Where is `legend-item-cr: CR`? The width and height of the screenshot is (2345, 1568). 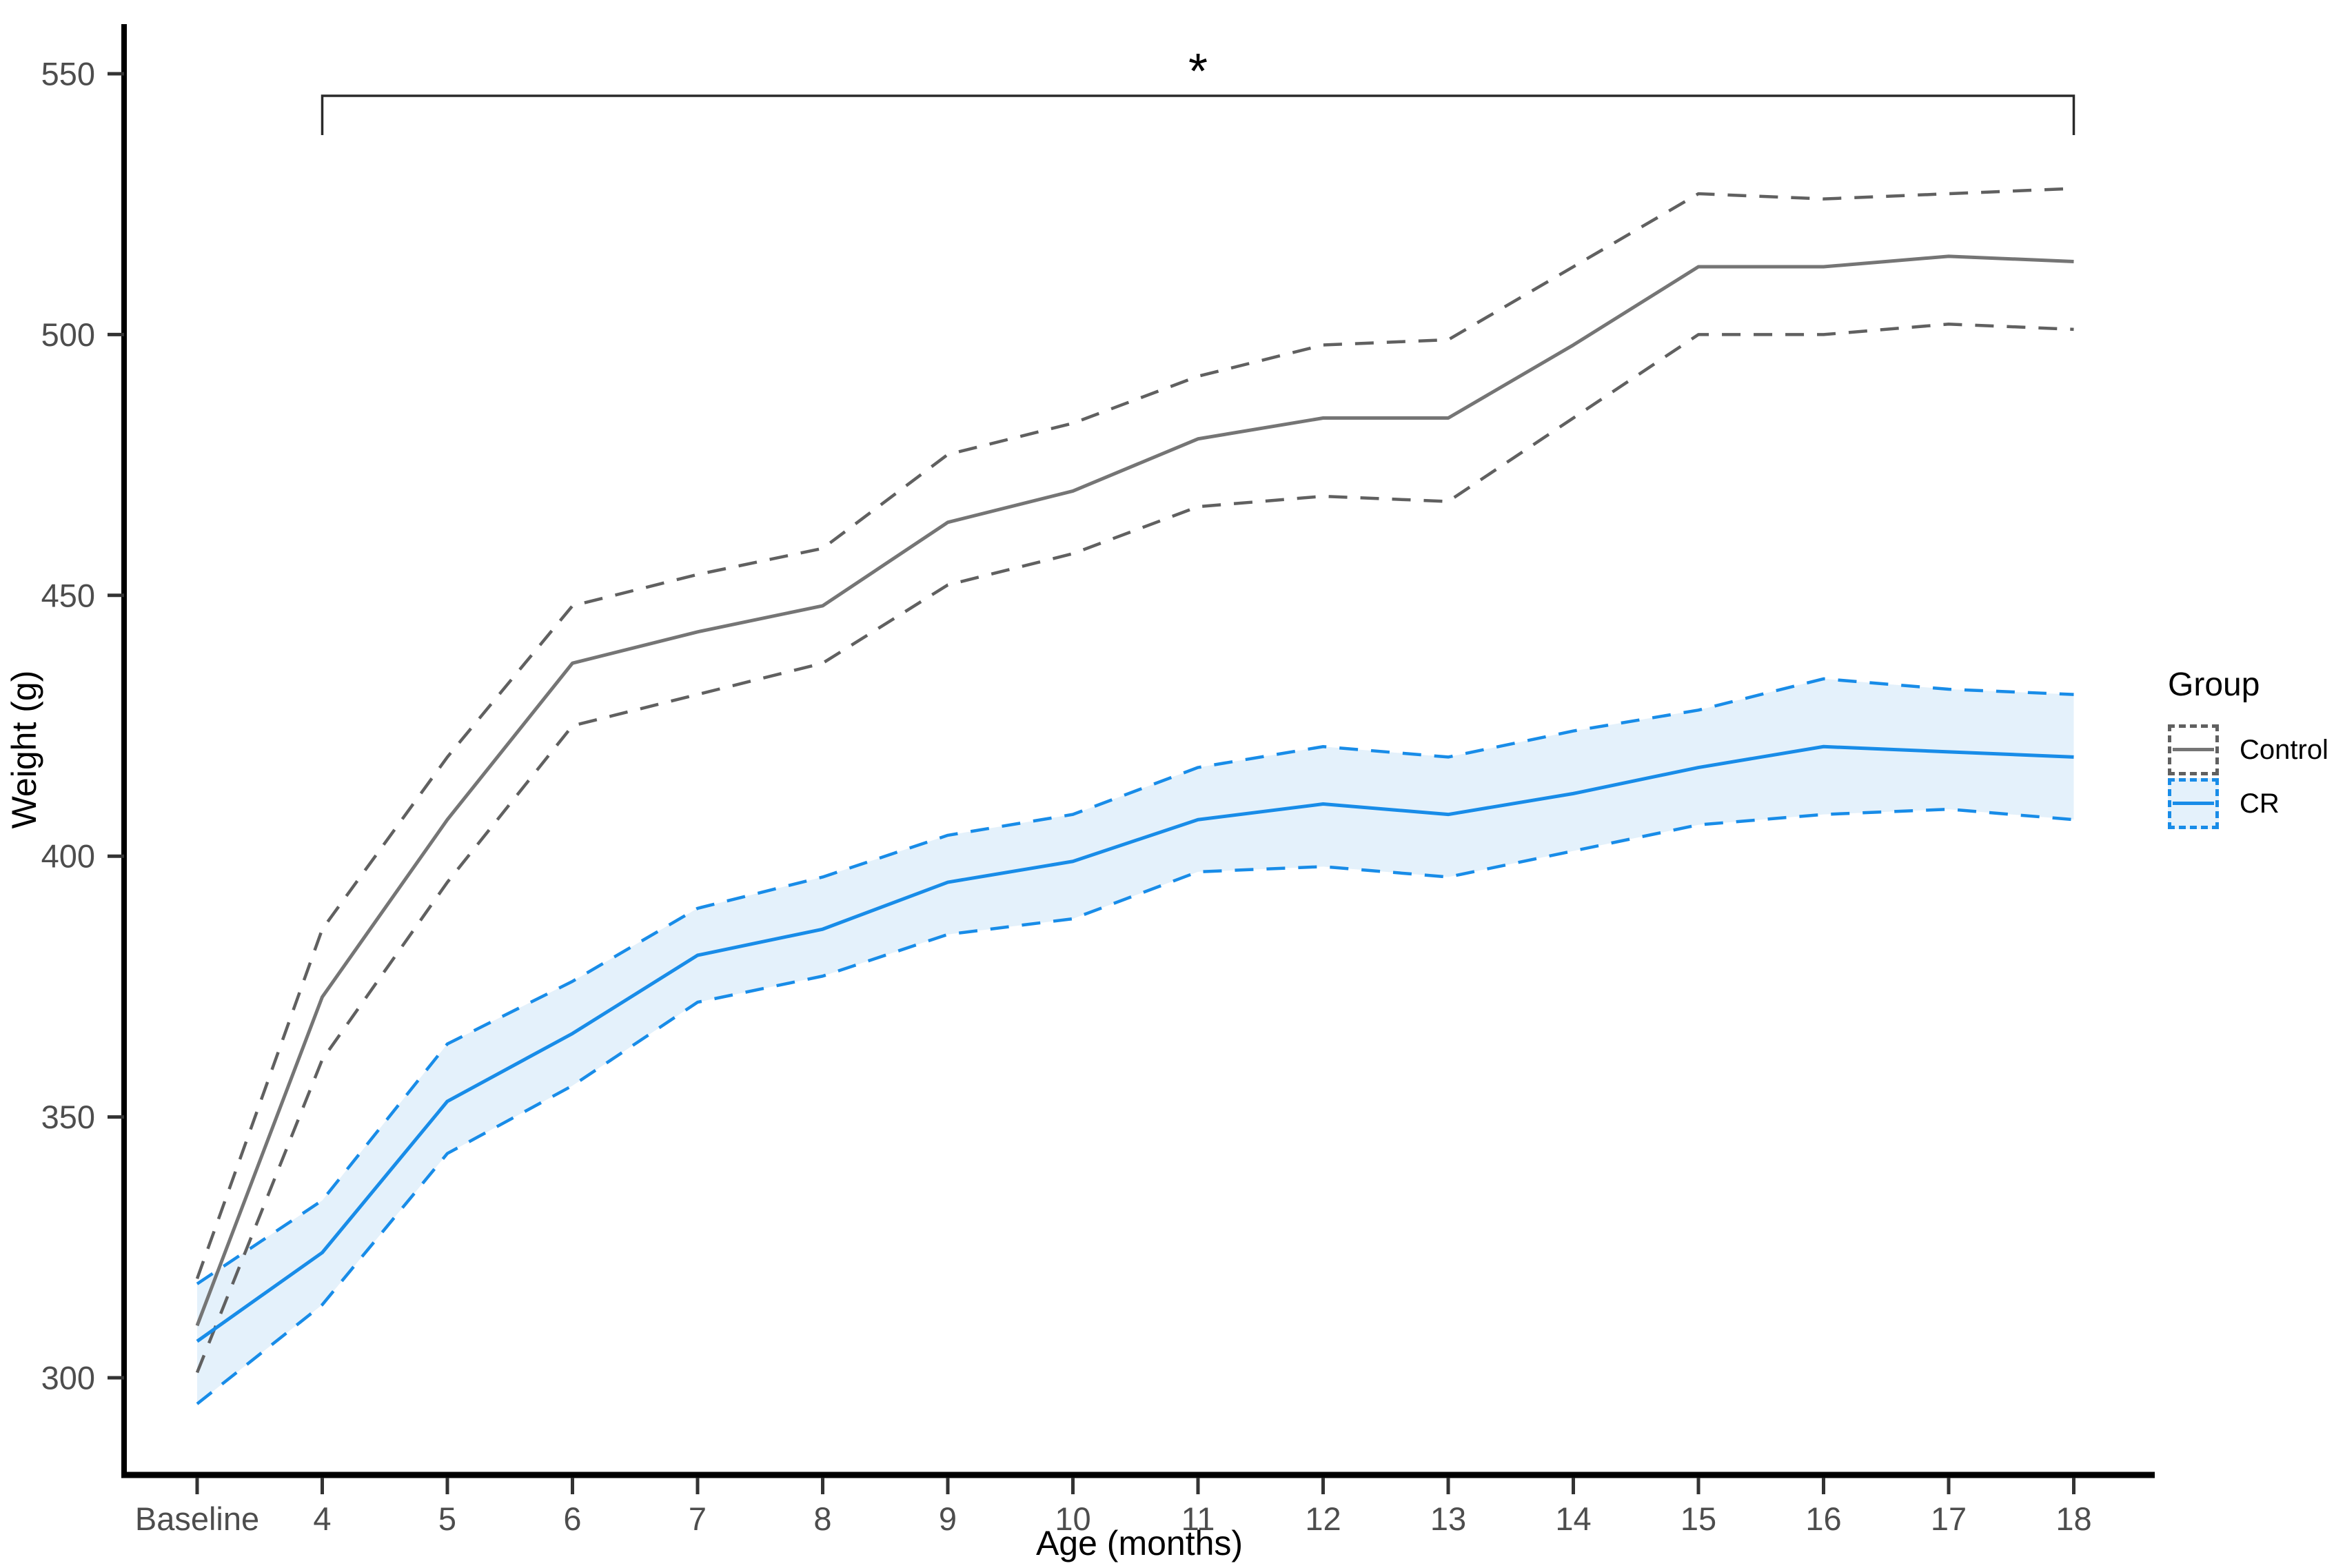
legend-item-cr: CR is located at coordinates (2248, 804).